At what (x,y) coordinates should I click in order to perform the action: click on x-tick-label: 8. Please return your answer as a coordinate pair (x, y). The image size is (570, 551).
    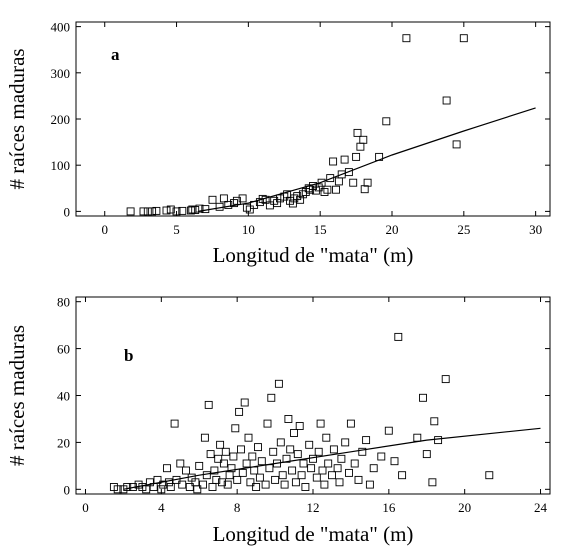
    Looking at the image, I should click on (237, 507).